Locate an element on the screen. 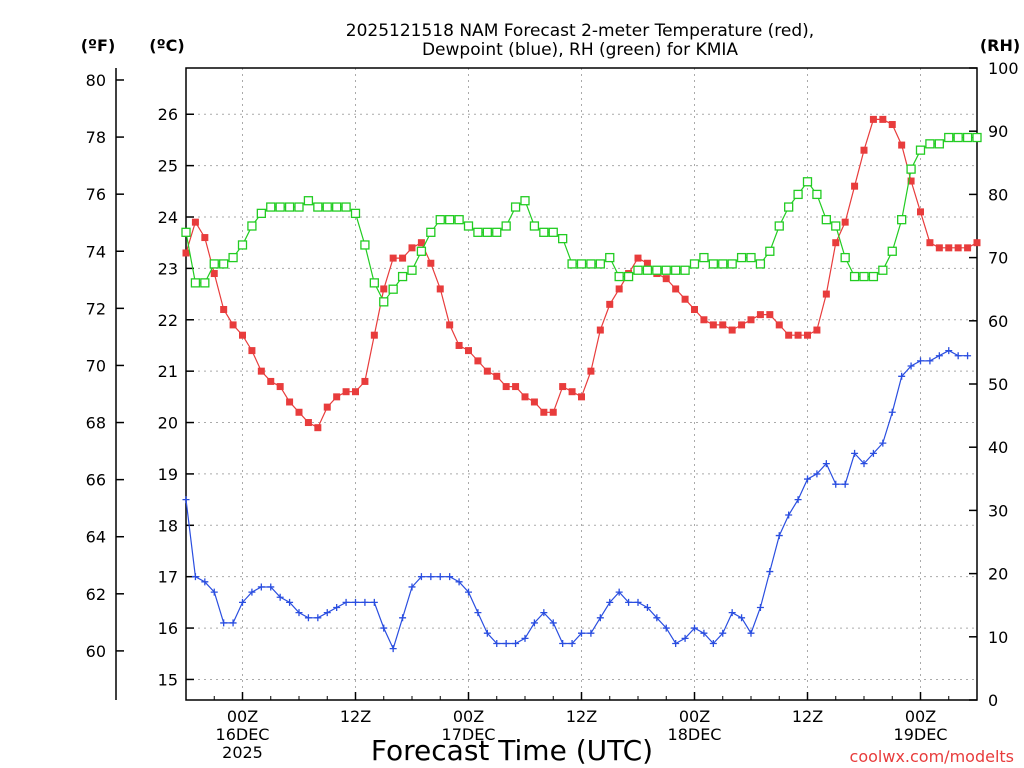  fahrenheit-tick-label: 80 is located at coordinates (96, 80).